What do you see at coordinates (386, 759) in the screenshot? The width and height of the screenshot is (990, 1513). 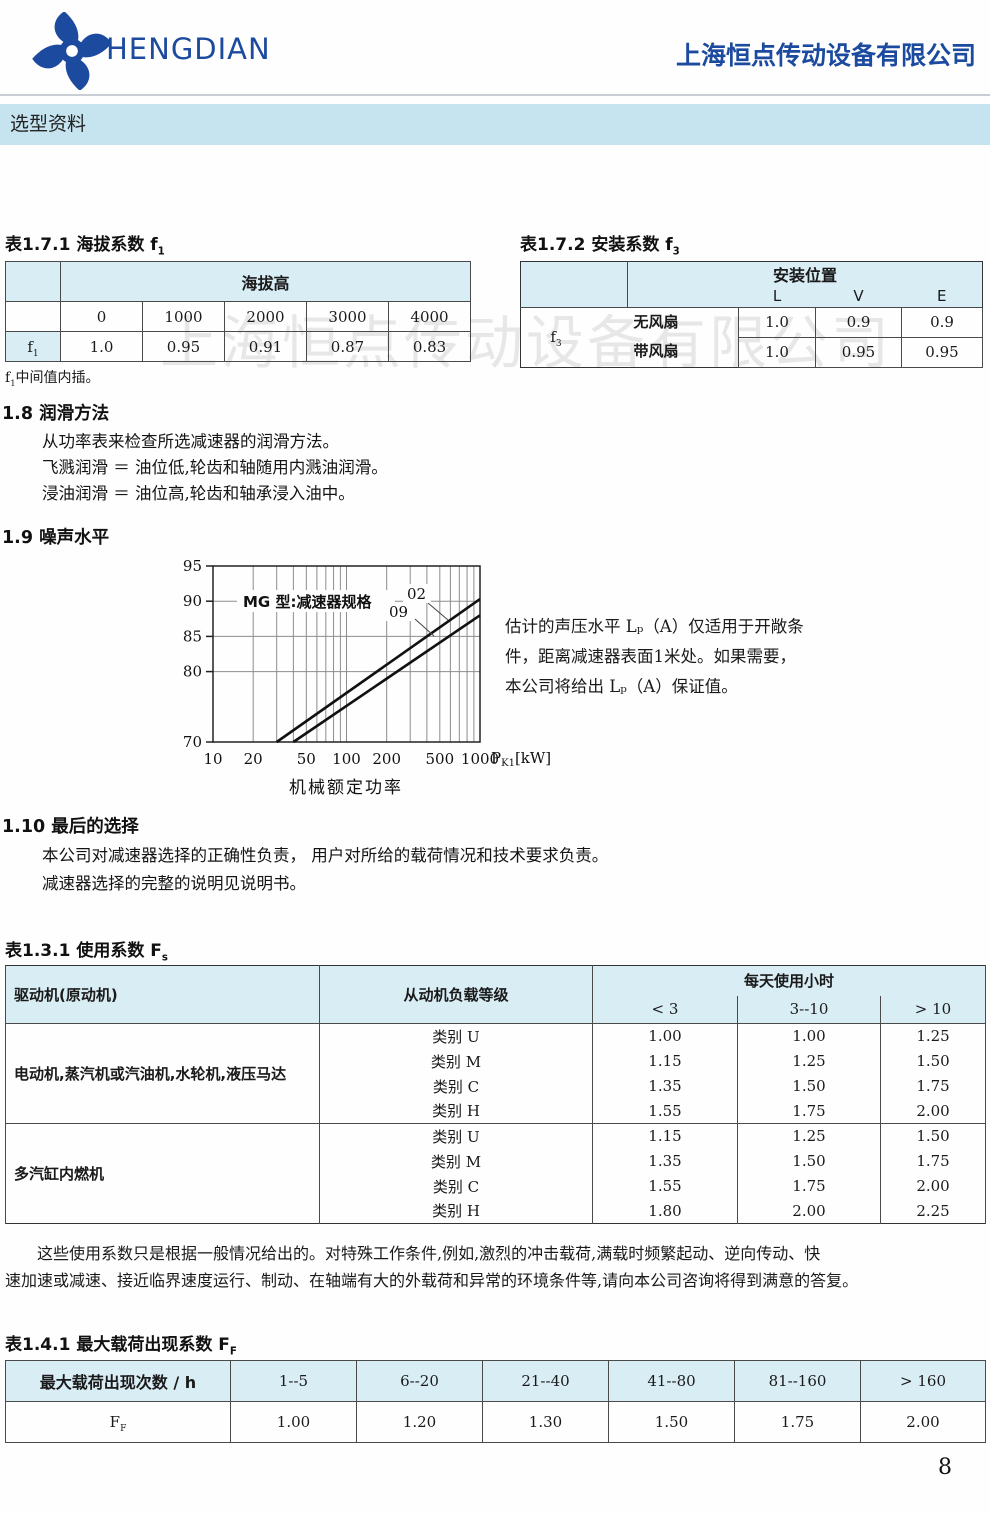 I see `svg-text: 200` at bounding box center [386, 759].